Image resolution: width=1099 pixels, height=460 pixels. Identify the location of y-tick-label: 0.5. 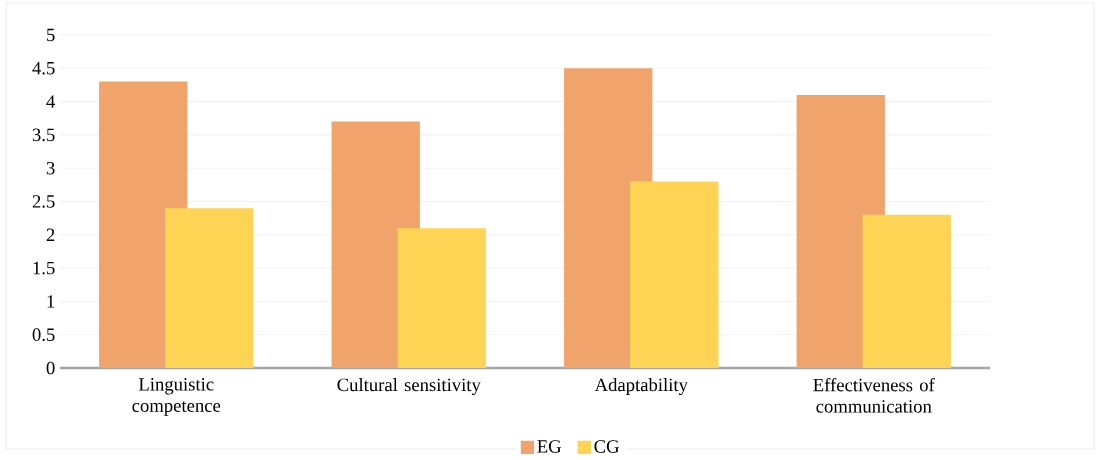
(43, 335).